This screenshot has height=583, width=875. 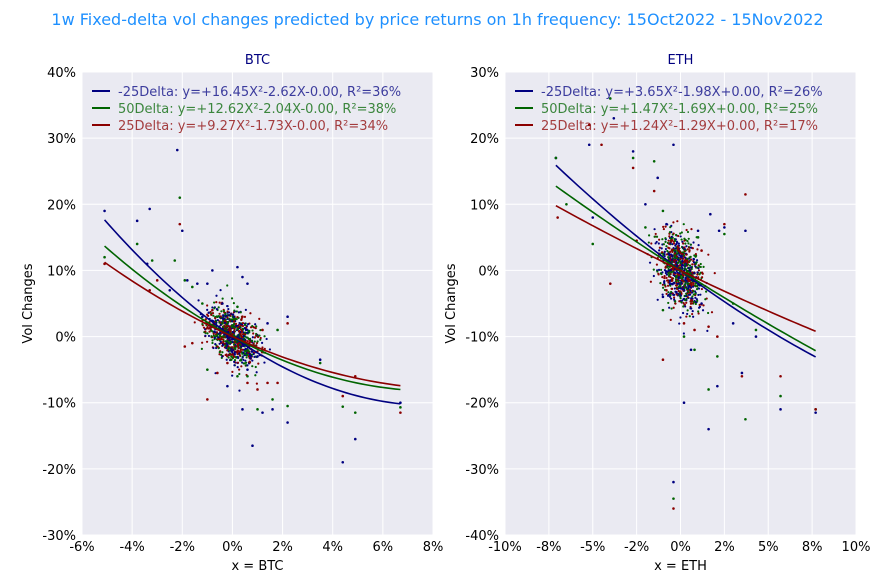 I want to click on y-tick-label: 20%, so click(x=61, y=205).